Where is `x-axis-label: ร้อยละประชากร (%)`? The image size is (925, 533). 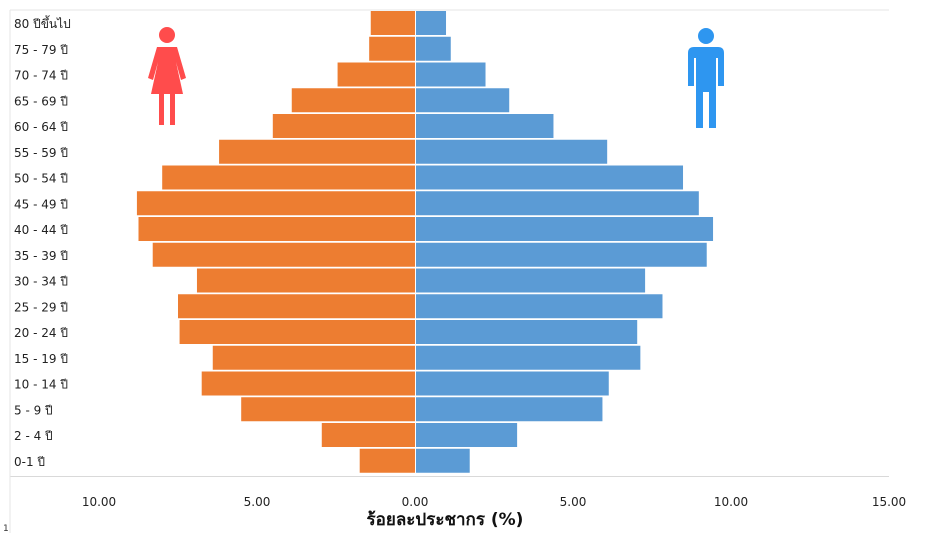 x-axis-label: ร้อยละประชากร (%) is located at coordinates (445, 520).